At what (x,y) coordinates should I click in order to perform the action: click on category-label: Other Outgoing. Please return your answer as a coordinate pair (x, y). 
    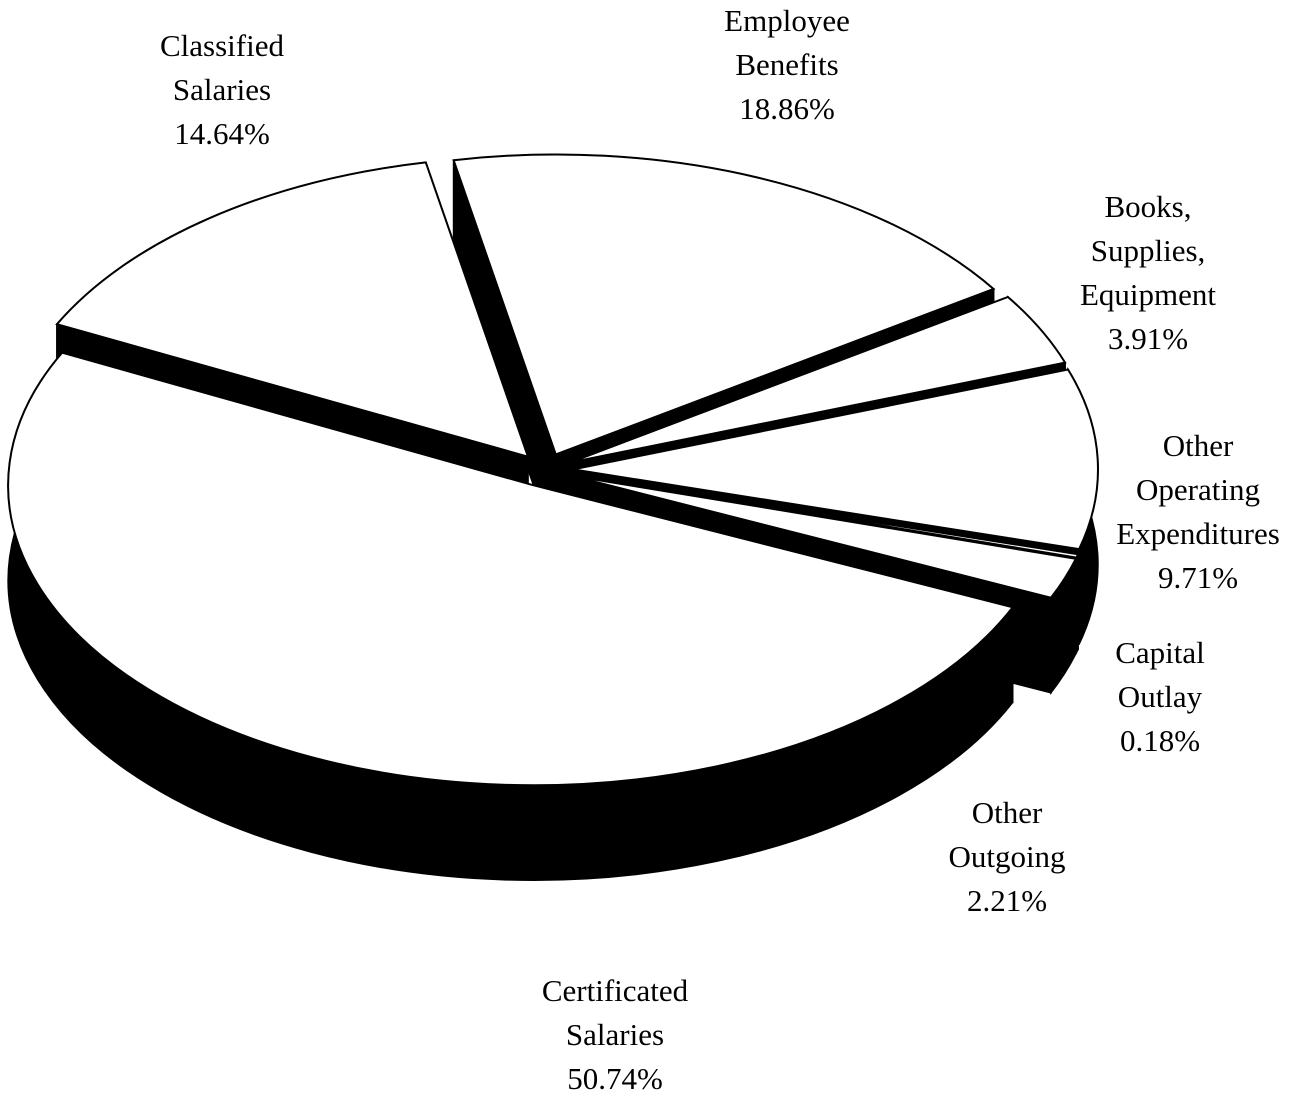
    Looking at the image, I should click on (1007, 834).